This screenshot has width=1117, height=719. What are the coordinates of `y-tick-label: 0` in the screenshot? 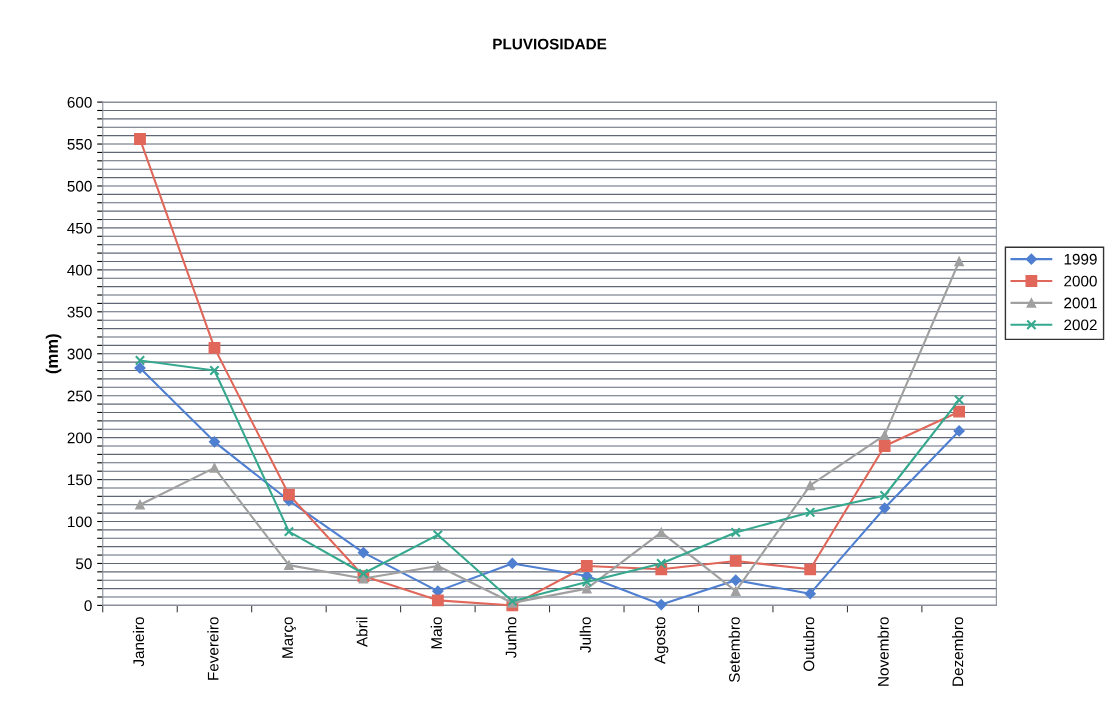 It's located at (88, 606).